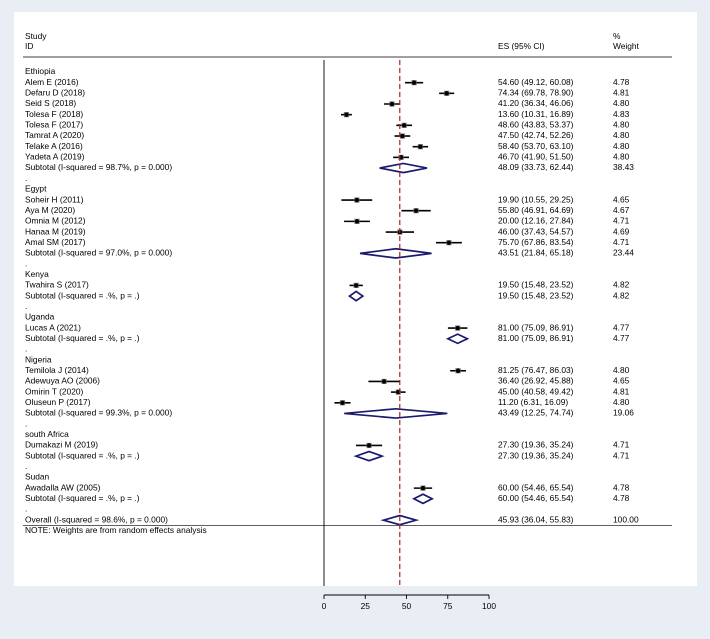  What do you see at coordinates (40, 317) in the screenshot?
I see `group-label: Uganda` at bounding box center [40, 317].